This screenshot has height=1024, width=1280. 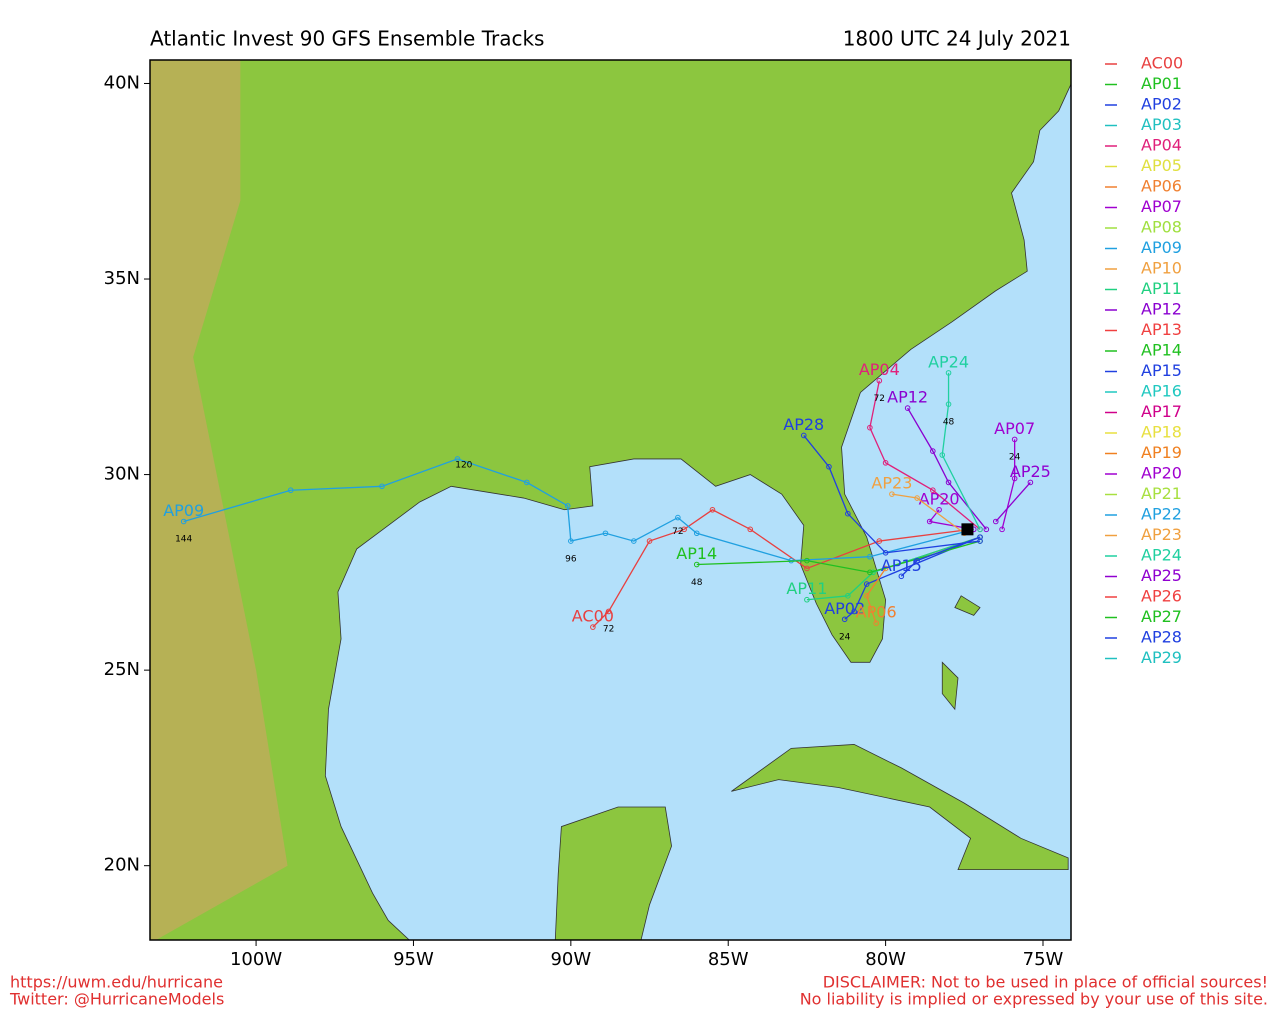 I want to click on legend-label: AP12, so click(x=1161, y=309).